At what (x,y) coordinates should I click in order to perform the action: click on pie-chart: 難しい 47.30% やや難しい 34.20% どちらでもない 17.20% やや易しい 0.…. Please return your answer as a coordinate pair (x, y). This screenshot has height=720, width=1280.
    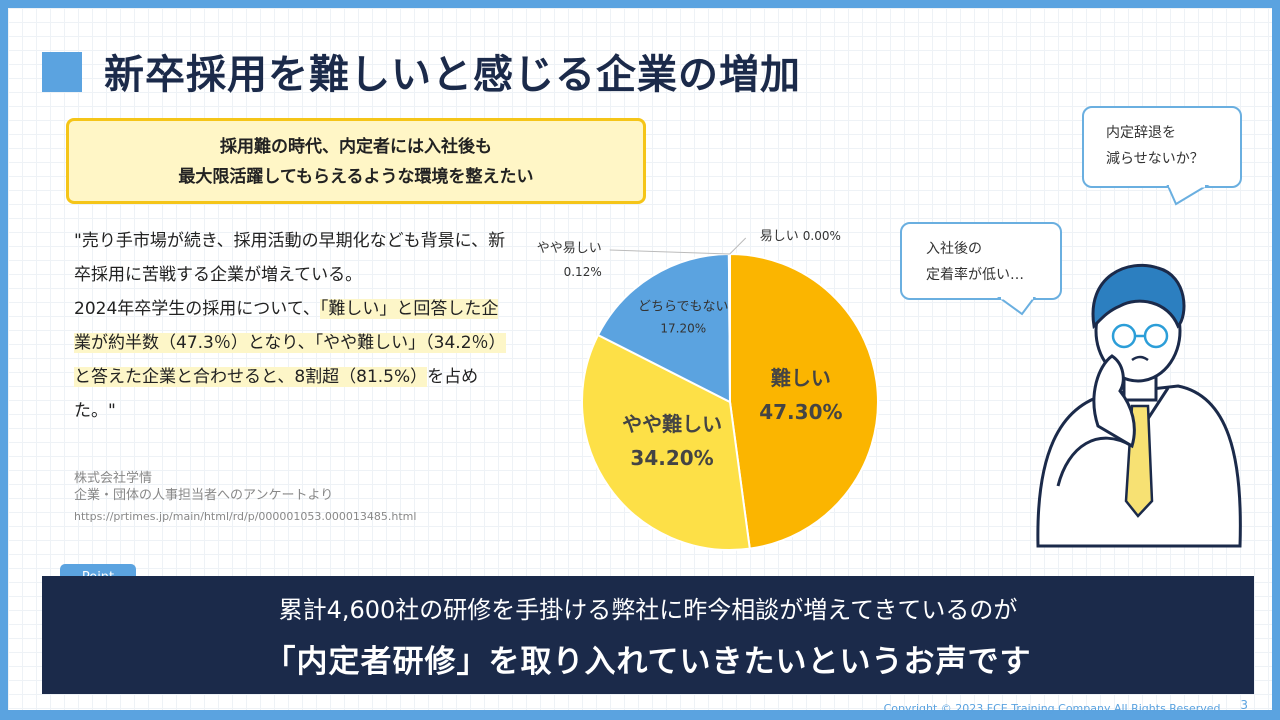
    Looking at the image, I should click on (708, 390).